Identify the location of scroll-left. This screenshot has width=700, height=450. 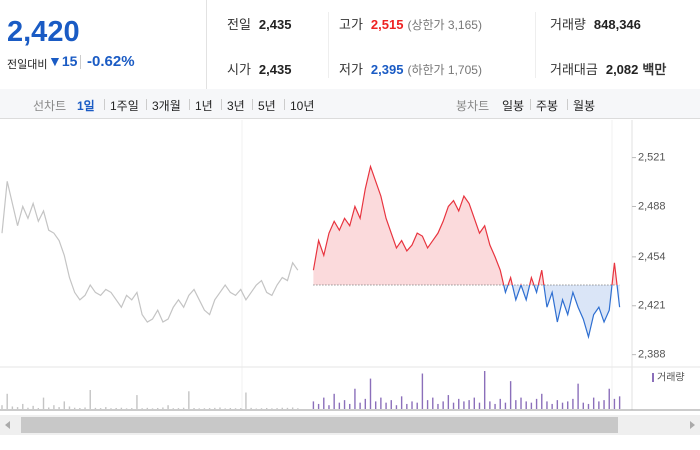
(7, 425).